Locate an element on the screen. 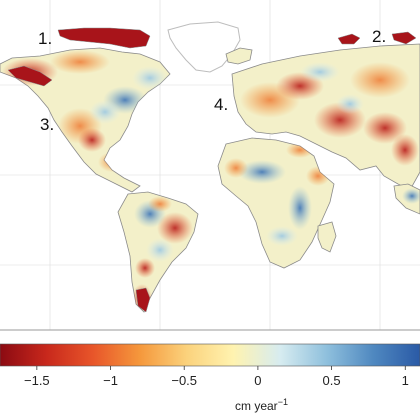 This screenshot has width=420, height=420. svalbard-loss is located at coordinates (349, 39).